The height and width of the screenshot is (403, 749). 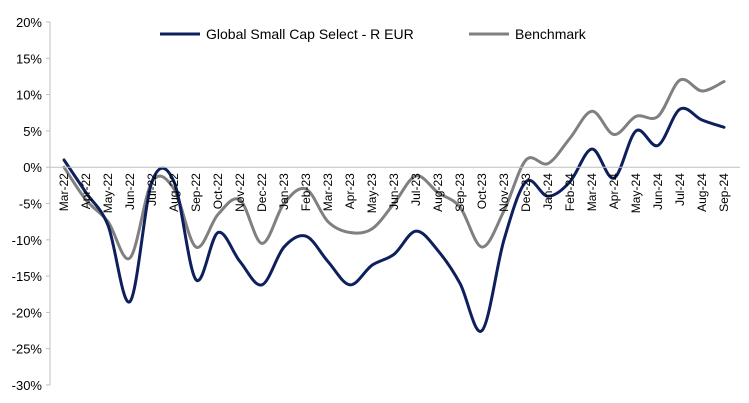 What do you see at coordinates (724, 192) in the screenshot?
I see `x-tick-label: Sep-24` at bounding box center [724, 192].